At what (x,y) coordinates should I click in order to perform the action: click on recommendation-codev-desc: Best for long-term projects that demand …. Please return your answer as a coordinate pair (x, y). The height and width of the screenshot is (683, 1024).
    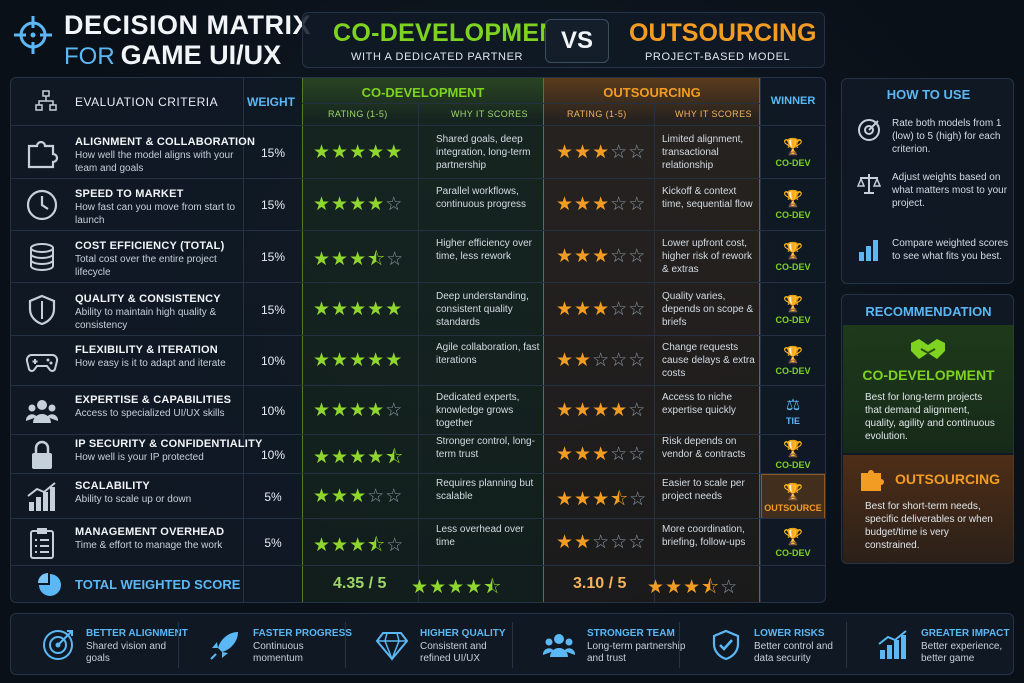
    Looking at the image, I should click on (930, 417).